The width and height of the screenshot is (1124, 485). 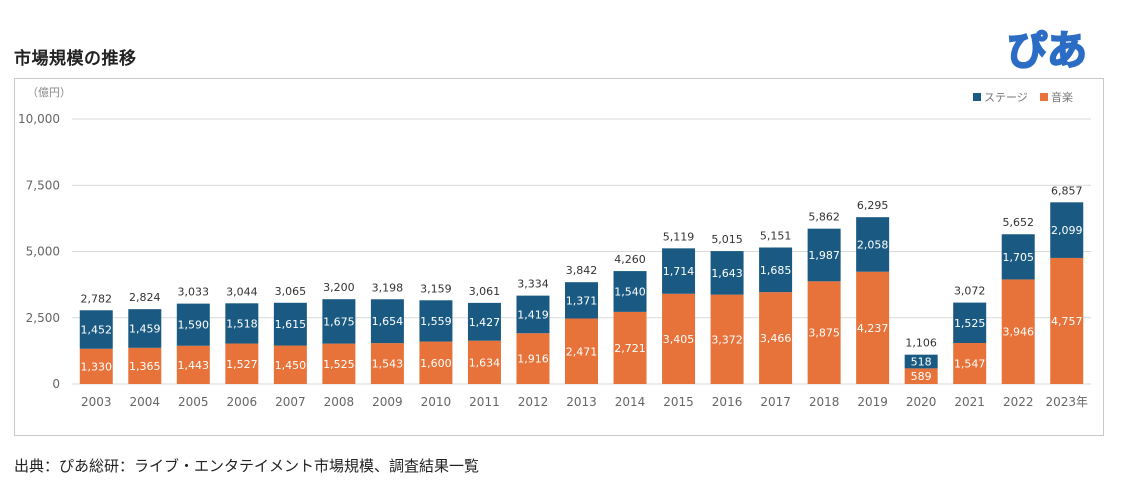 What do you see at coordinates (484, 402) in the screenshot?
I see `x-tick-label: 2011` at bounding box center [484, 402].